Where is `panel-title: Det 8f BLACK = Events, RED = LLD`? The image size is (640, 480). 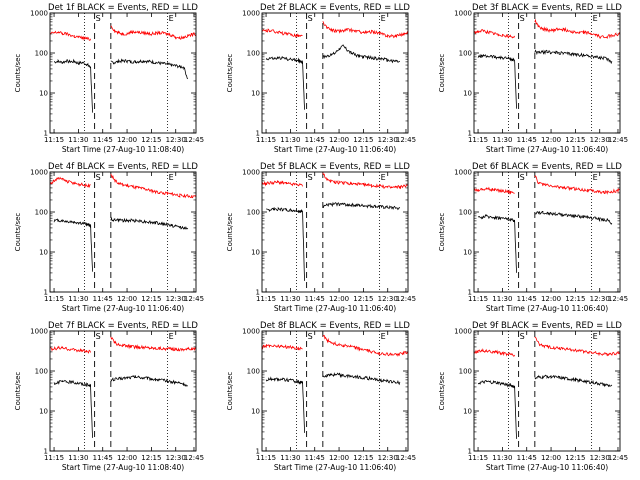
panel-title: Det 8f BLACK = Events, RED = LLD is located at coordinates (335, 326).